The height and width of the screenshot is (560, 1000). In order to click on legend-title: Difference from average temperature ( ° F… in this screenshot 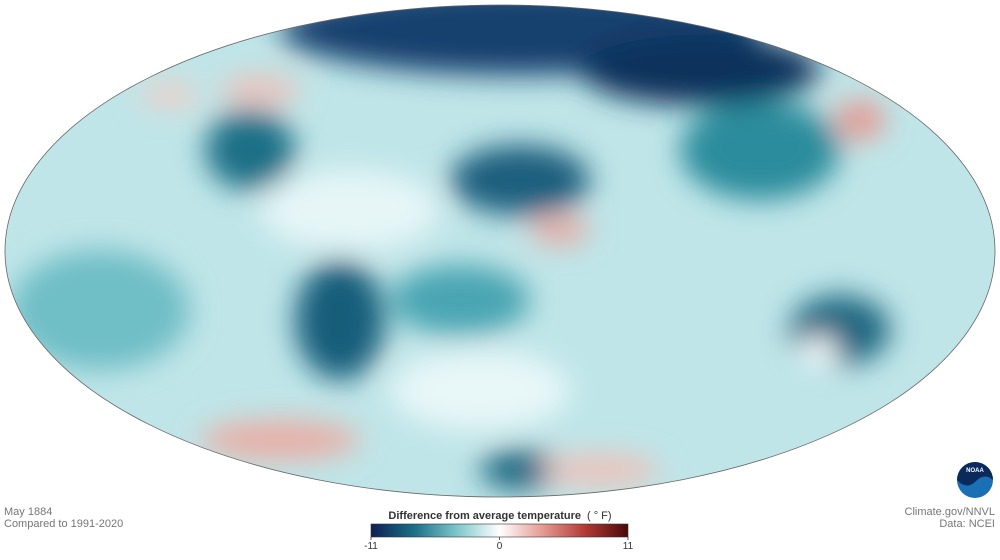, I will do `click(499, 516)`.